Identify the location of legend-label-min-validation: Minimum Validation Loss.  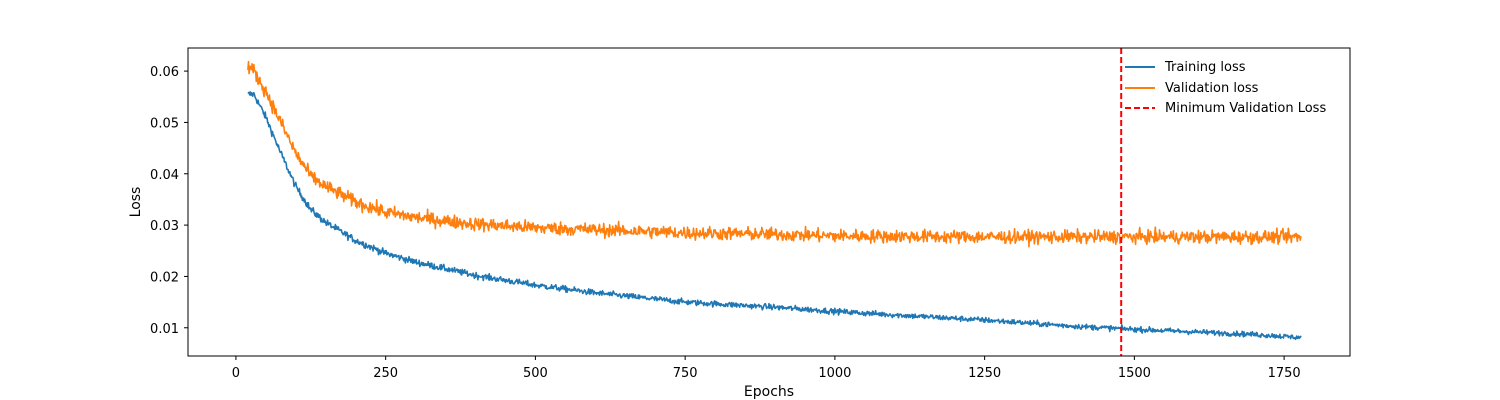
(1245, 108).